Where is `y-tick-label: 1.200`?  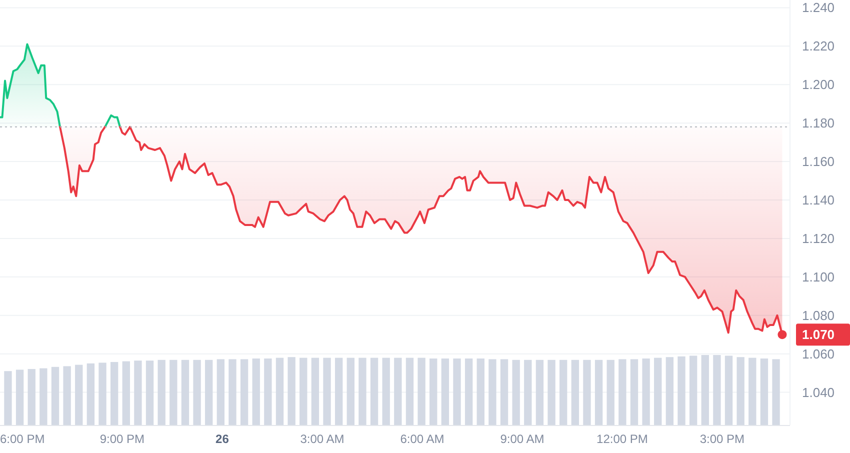 y-tick-label: 1.200 is located at coordinates (818, 84).